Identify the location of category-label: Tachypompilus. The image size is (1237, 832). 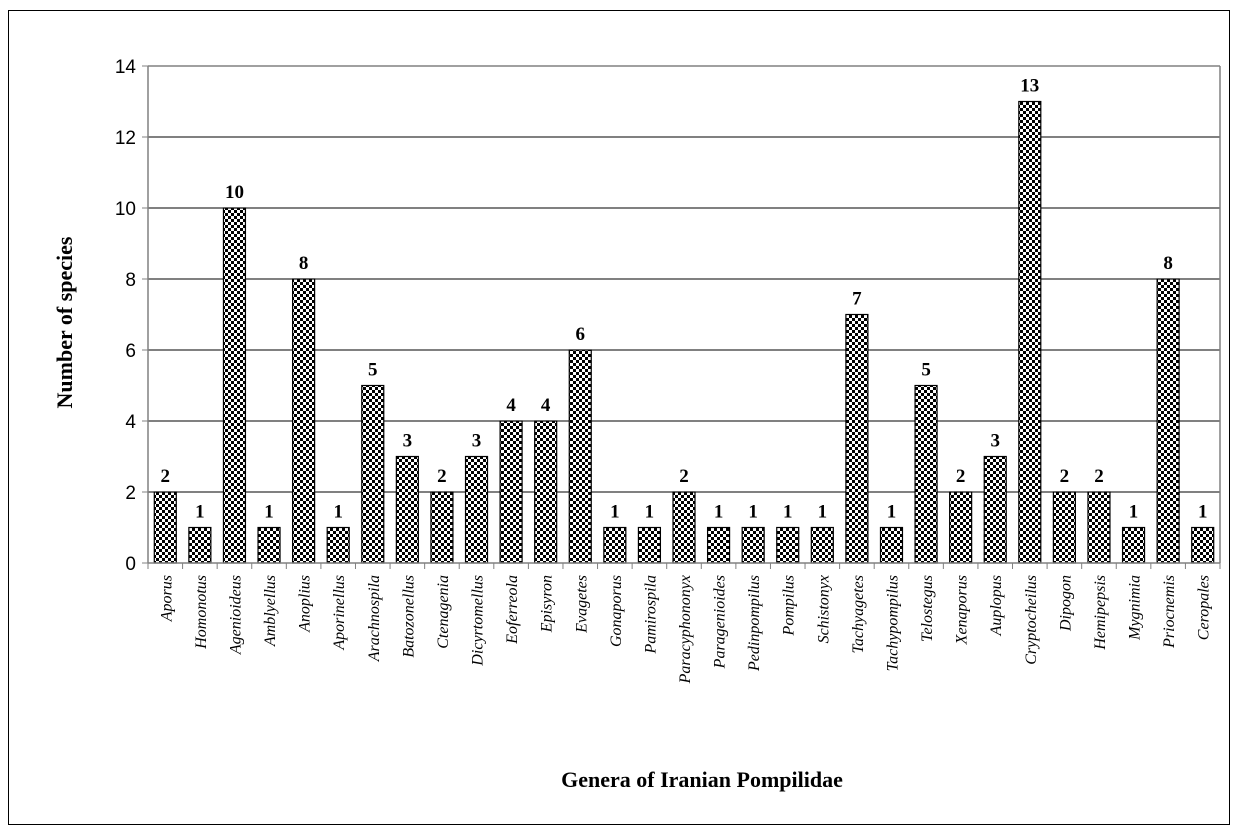
(892, 623).